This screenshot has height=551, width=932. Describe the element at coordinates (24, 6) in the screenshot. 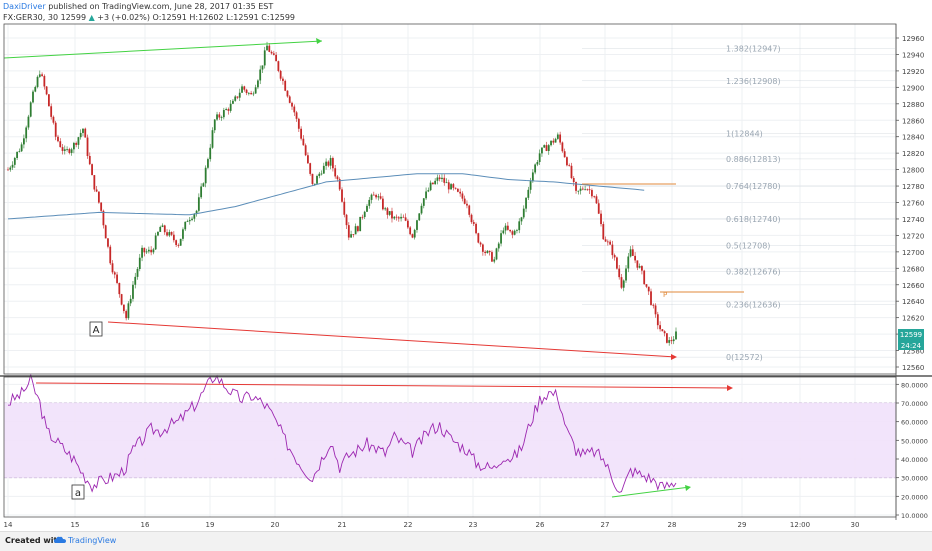

I see `author-name: DaxiDriver` at that location.